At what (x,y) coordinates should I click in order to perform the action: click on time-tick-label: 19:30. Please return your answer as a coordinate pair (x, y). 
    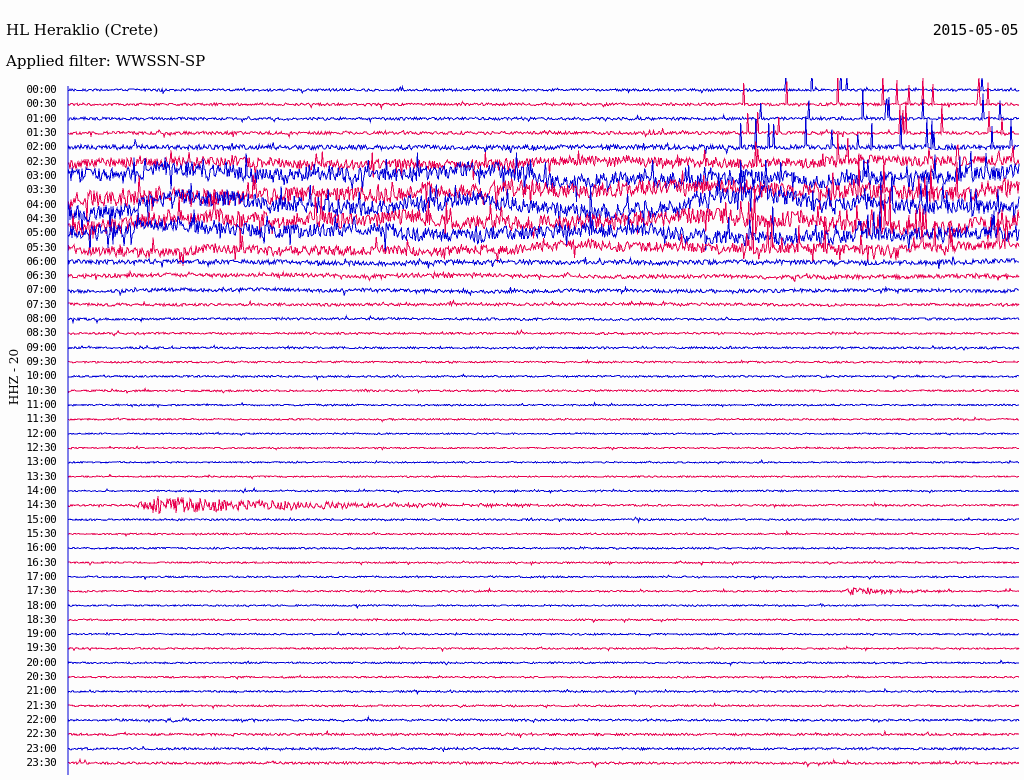
    Looking at the image, I should click on (41, 648).